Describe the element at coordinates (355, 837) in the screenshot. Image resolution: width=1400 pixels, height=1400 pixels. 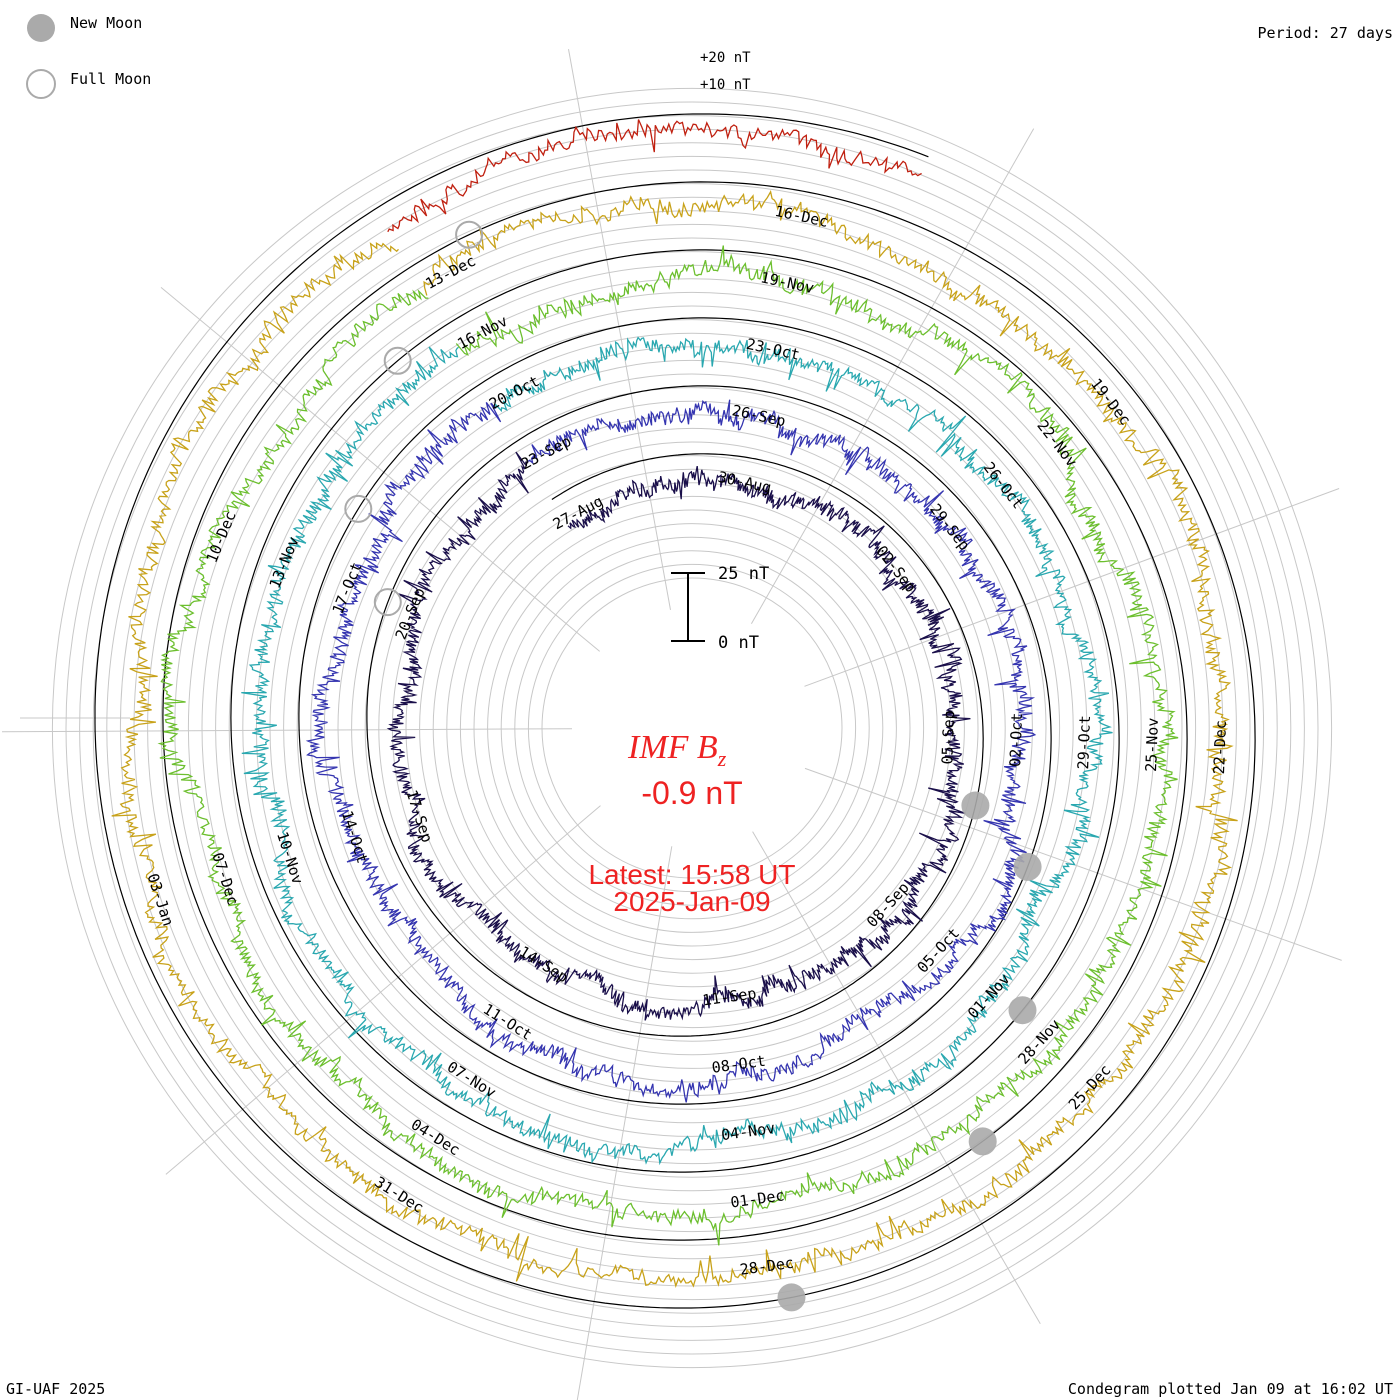
I see `date-label: 14-Oct` at that location.